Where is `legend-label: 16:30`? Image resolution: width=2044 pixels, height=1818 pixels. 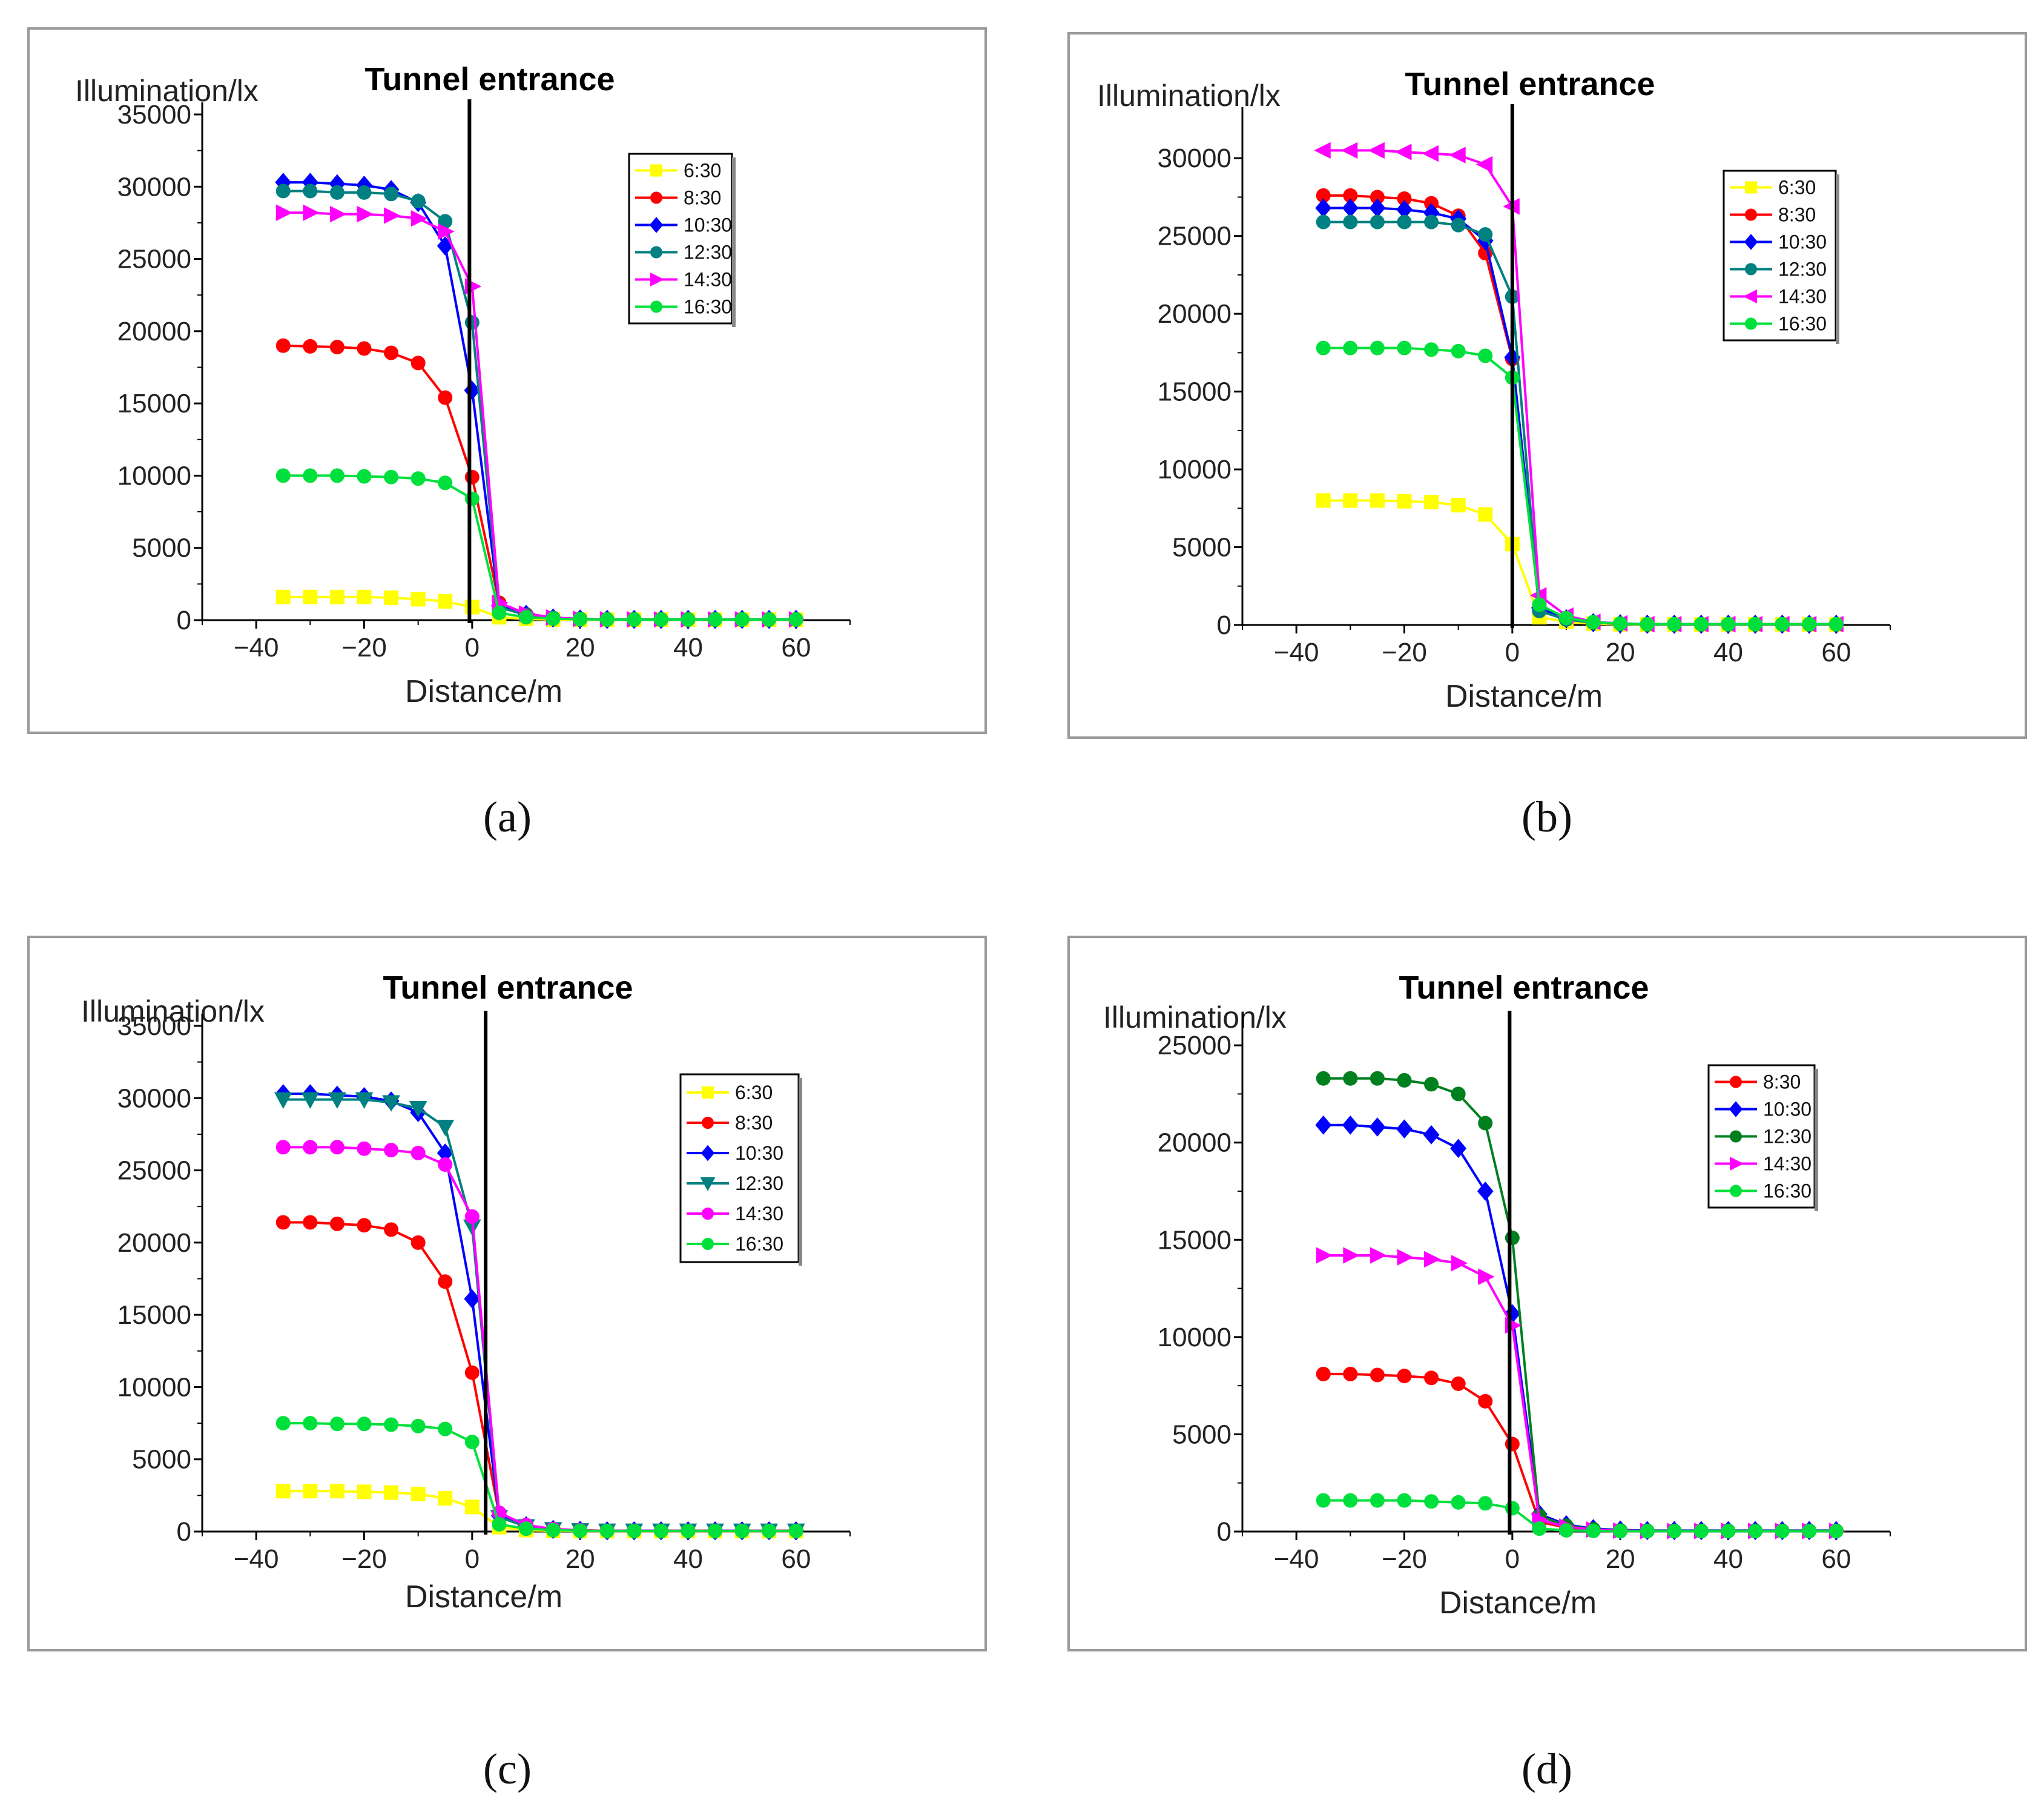 legend-label: 16:30 is located at coordinates (759, 1244).